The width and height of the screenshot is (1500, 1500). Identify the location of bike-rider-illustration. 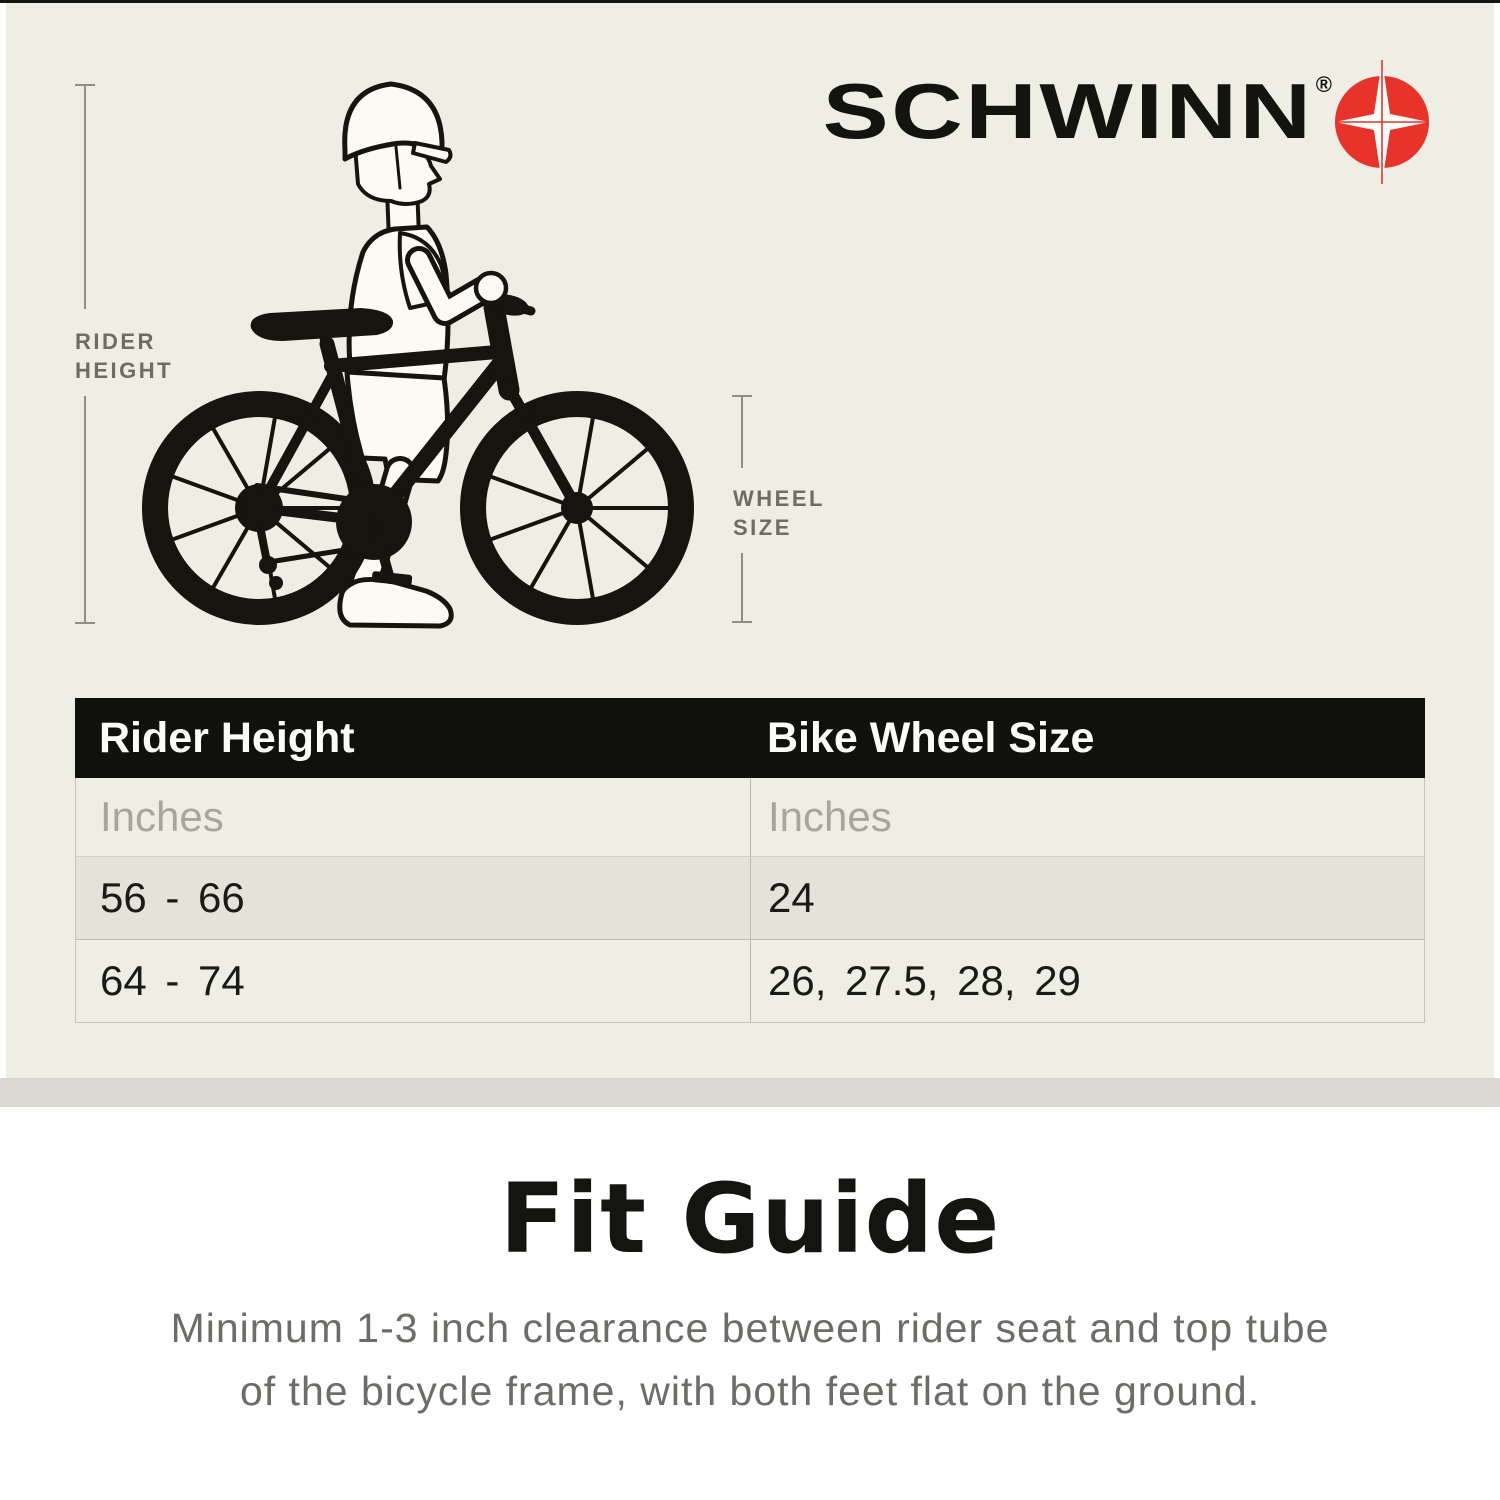
(418, 355).